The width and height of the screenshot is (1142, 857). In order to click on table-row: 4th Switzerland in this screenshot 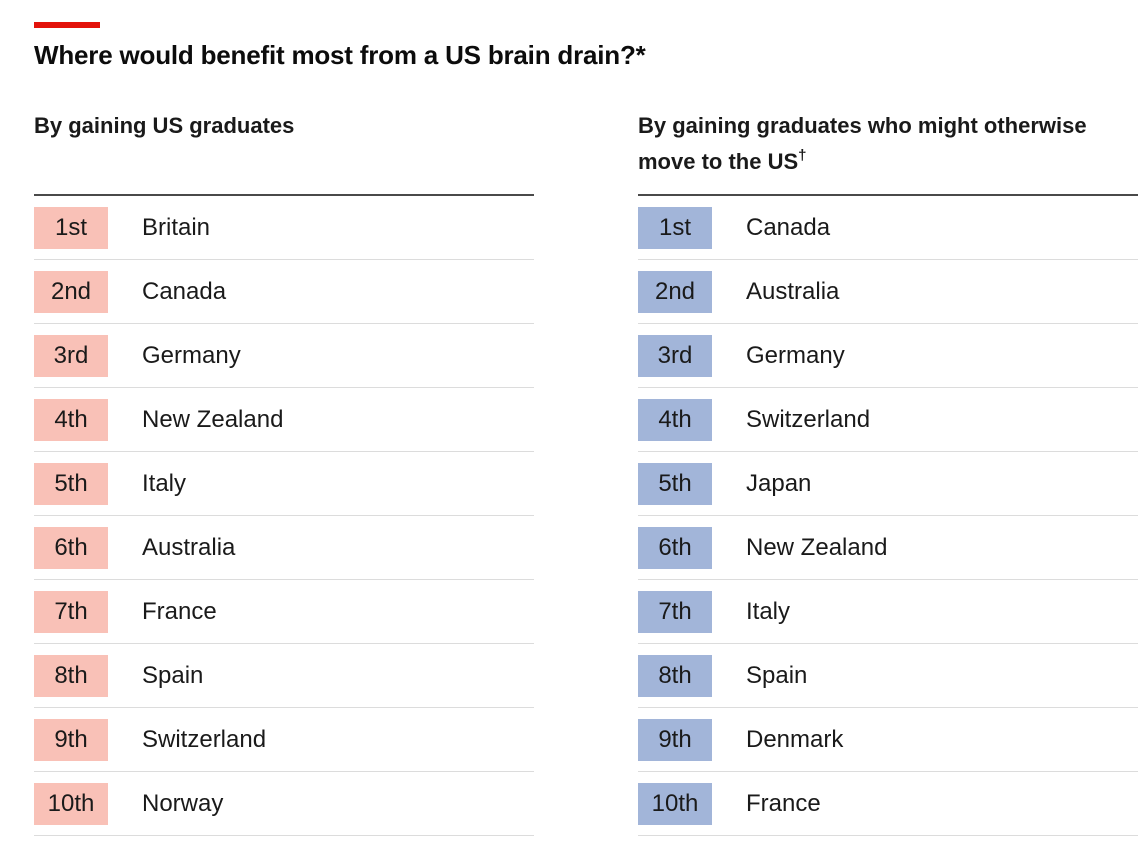, I will do `click(888, 420)`.